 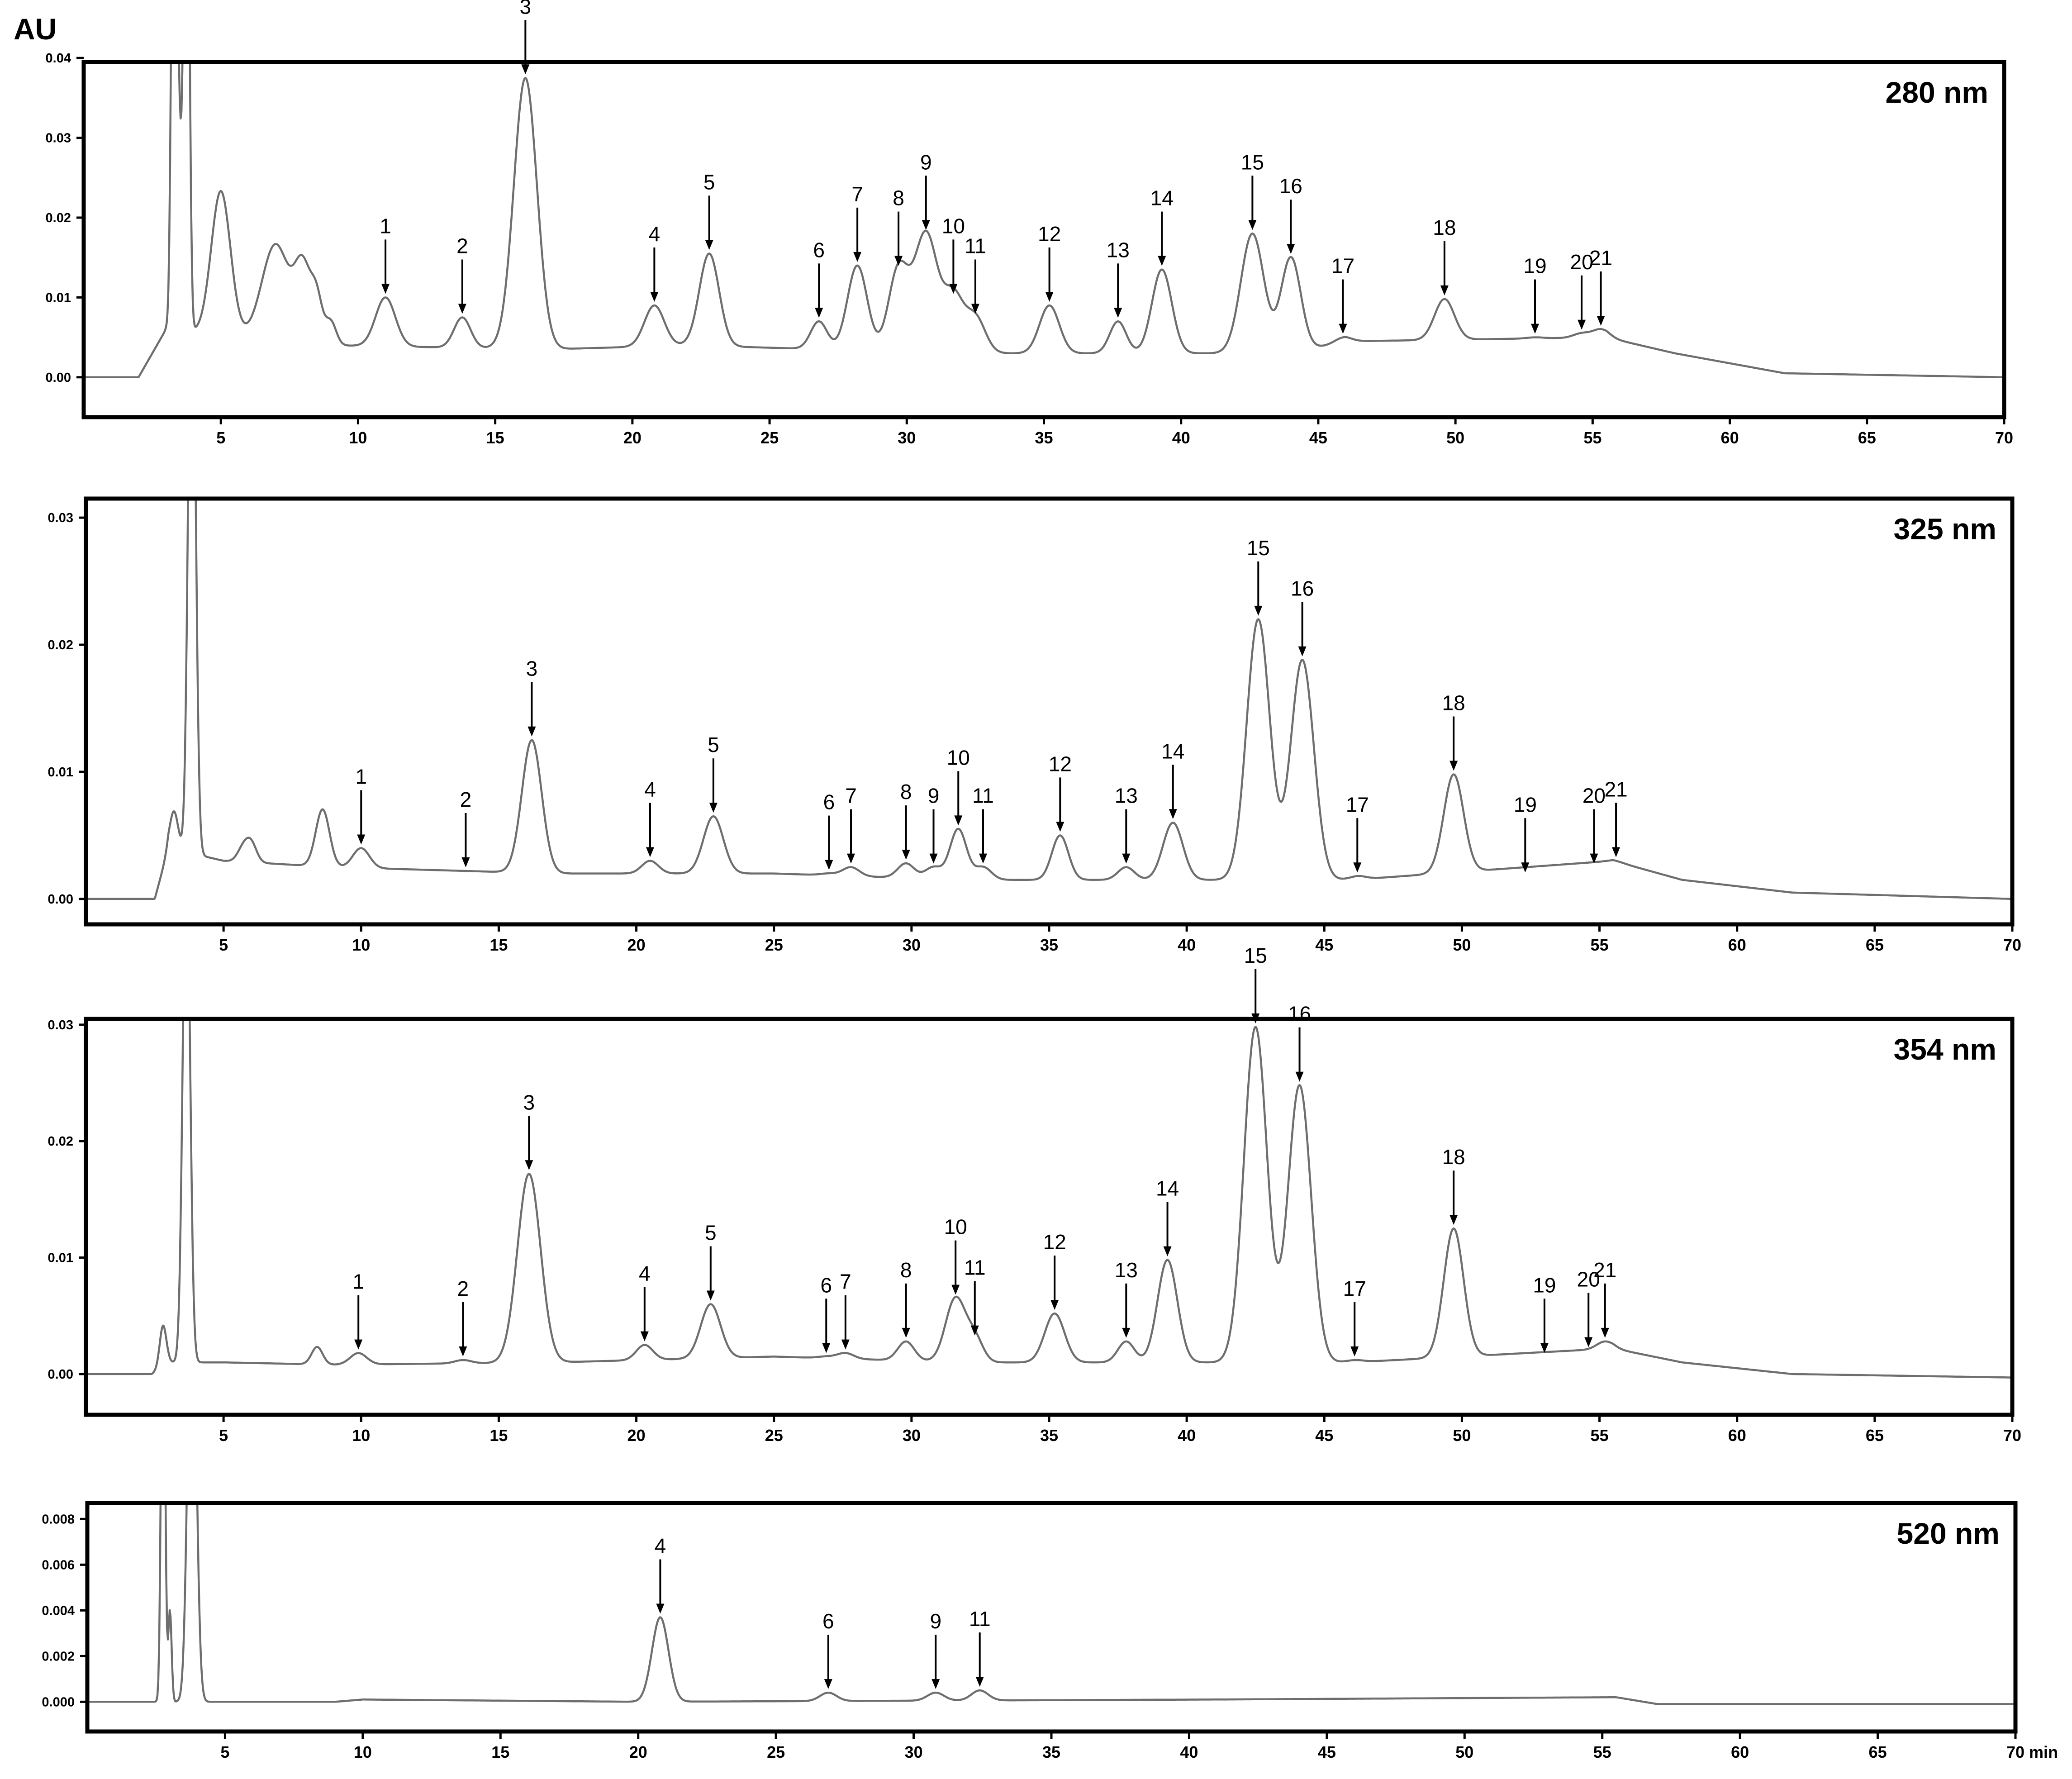 I want to click on x-tick-label: 20, so click(x=632, y=437).